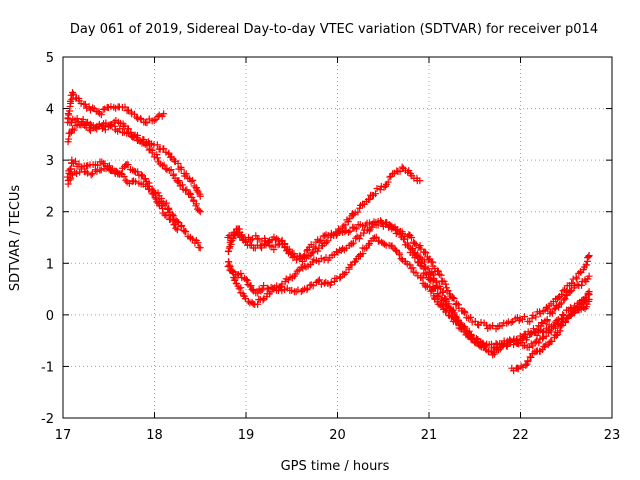 This screenshot has height=480, width=640. What do you see at coordinates (612, 435) in the screenshot?
I see `x-tick-label: 23` at bounding box center [612, 435].